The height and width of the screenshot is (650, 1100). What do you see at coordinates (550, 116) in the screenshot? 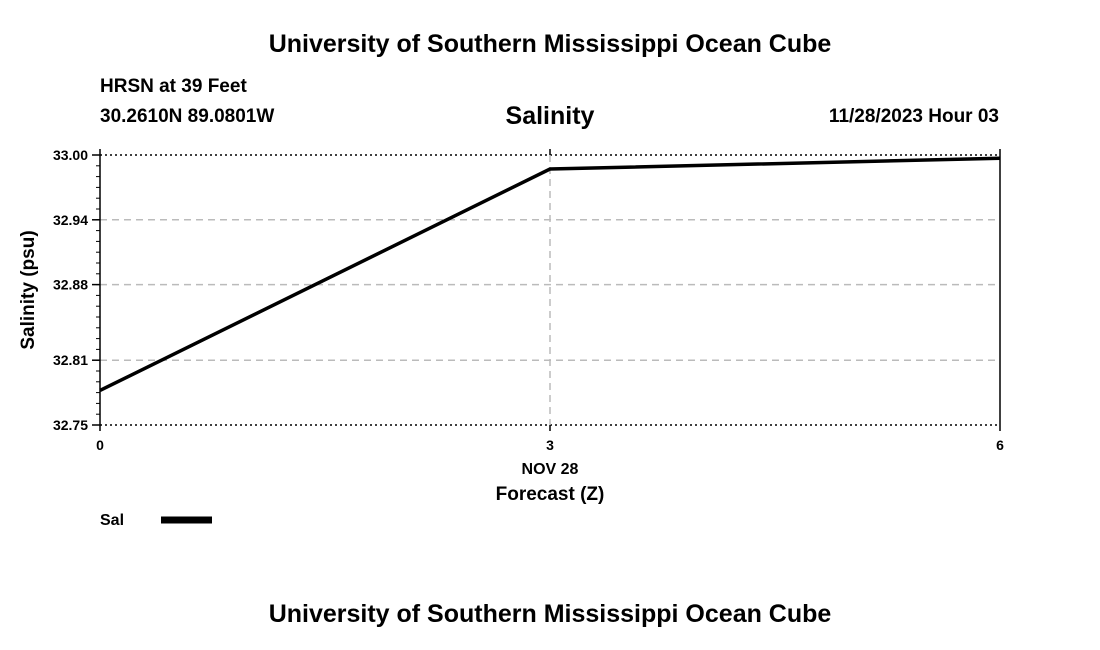
I see `chart-title: Salinity` at bounding box center [550, 116].